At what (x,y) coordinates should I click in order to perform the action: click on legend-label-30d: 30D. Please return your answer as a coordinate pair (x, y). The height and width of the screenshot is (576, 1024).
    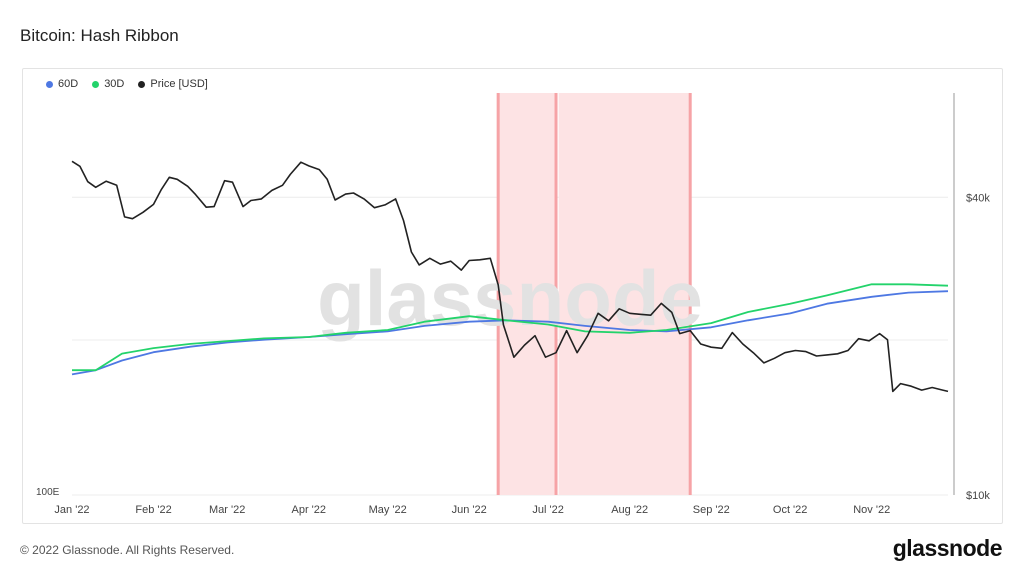
    Looking at the image, I should click on (114, 84).